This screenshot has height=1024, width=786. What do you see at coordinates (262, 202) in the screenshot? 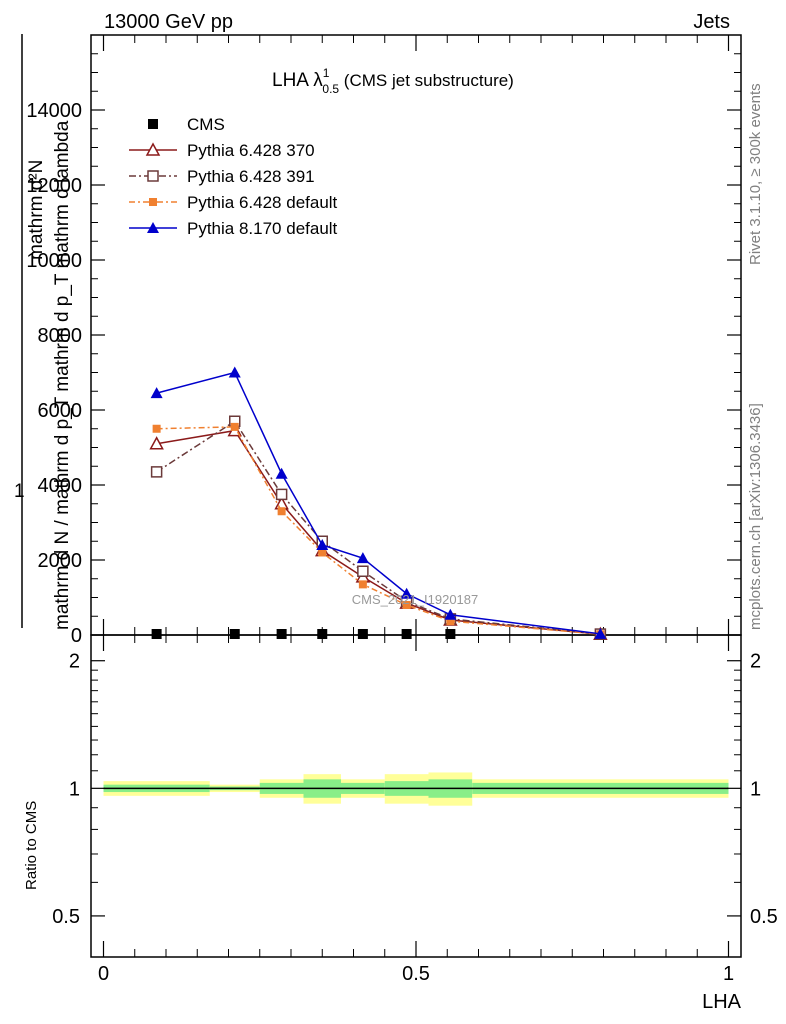
I see `legend-label: Pythia 6.428 default` at bounding box center [262, 202].